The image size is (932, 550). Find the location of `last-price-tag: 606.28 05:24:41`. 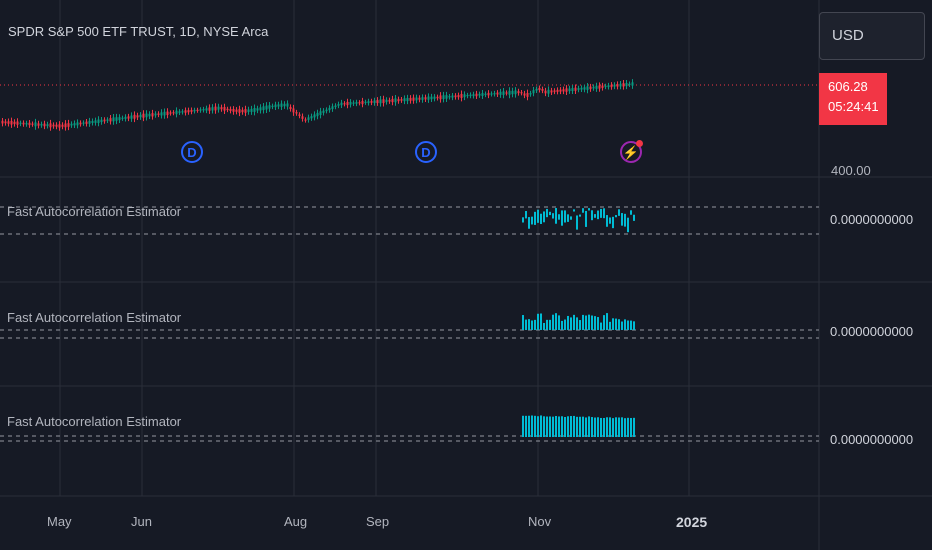

last-price-tag: 606.28 05:24:41 is located at coordinates (853, 99).